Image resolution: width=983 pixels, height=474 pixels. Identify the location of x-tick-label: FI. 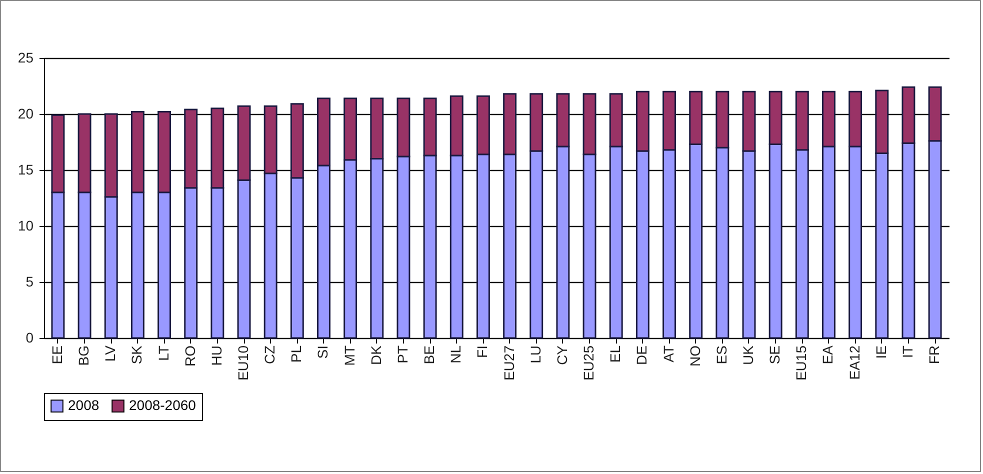
(482, 352).